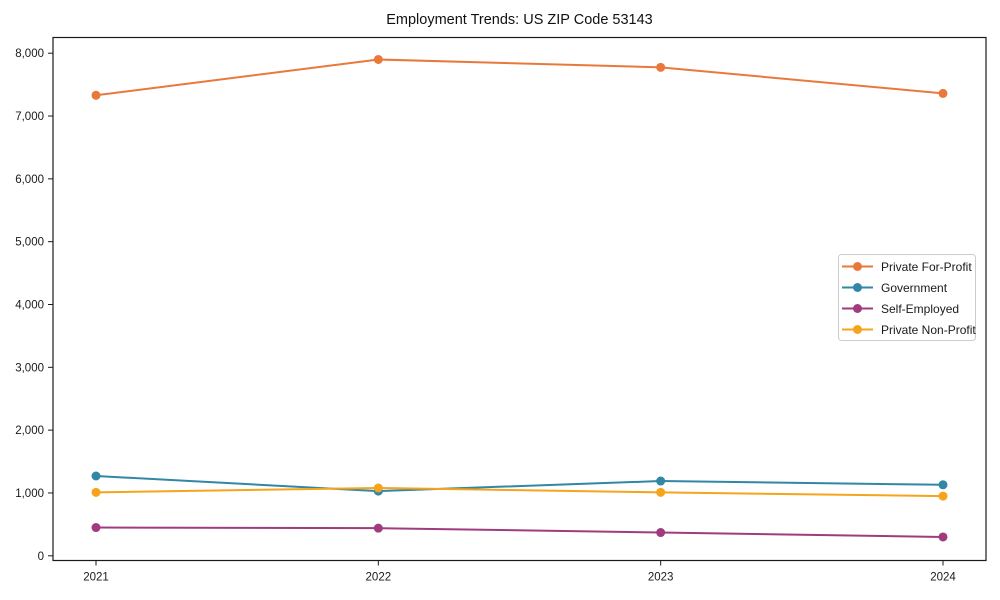 The width and height of the screenshot is (1000, 600). Describe the element at coordinates (661, 492) in the screenshot. I see `data-point-private-non-profit-2023` at that location.